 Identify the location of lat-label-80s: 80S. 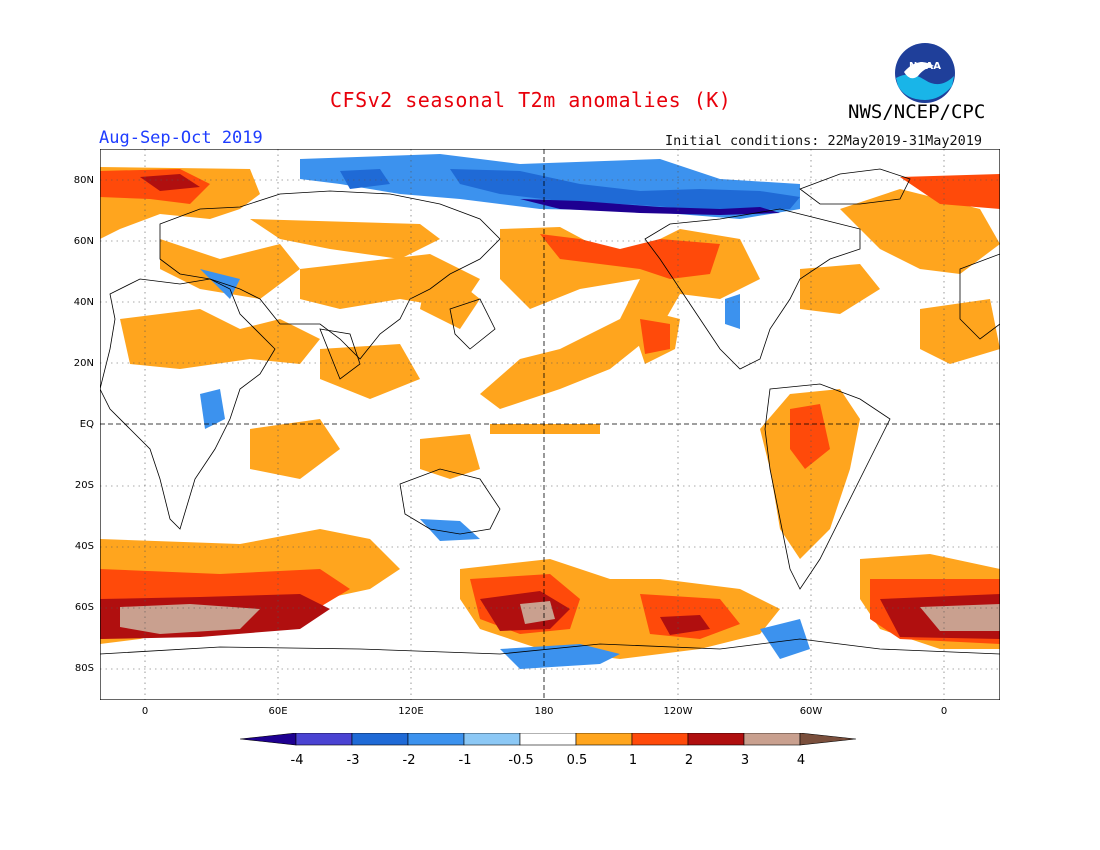
(84, 668).